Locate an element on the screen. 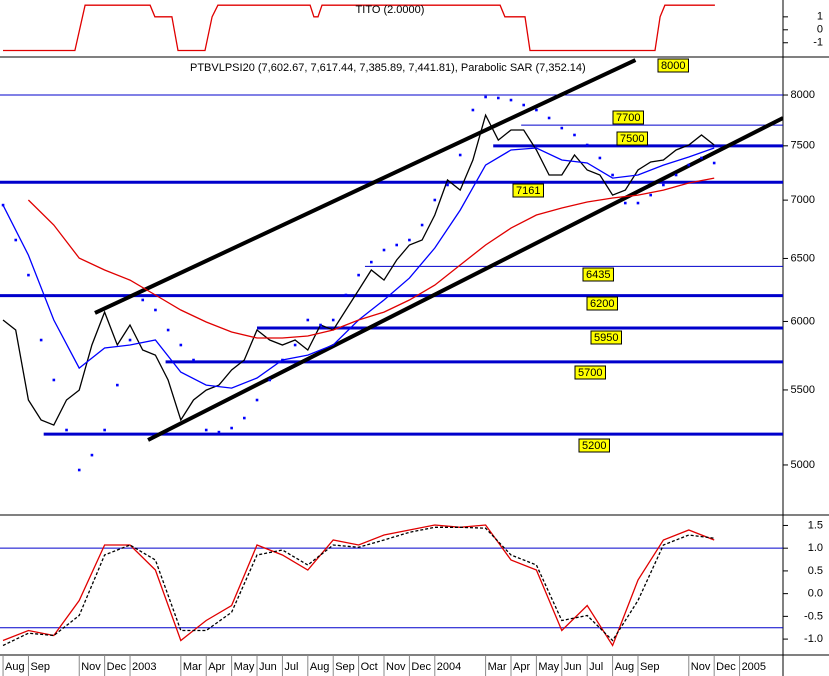 The height and width of the screenshot is (676, 829). level-label: 5950 is located at coordinates (606, 338).